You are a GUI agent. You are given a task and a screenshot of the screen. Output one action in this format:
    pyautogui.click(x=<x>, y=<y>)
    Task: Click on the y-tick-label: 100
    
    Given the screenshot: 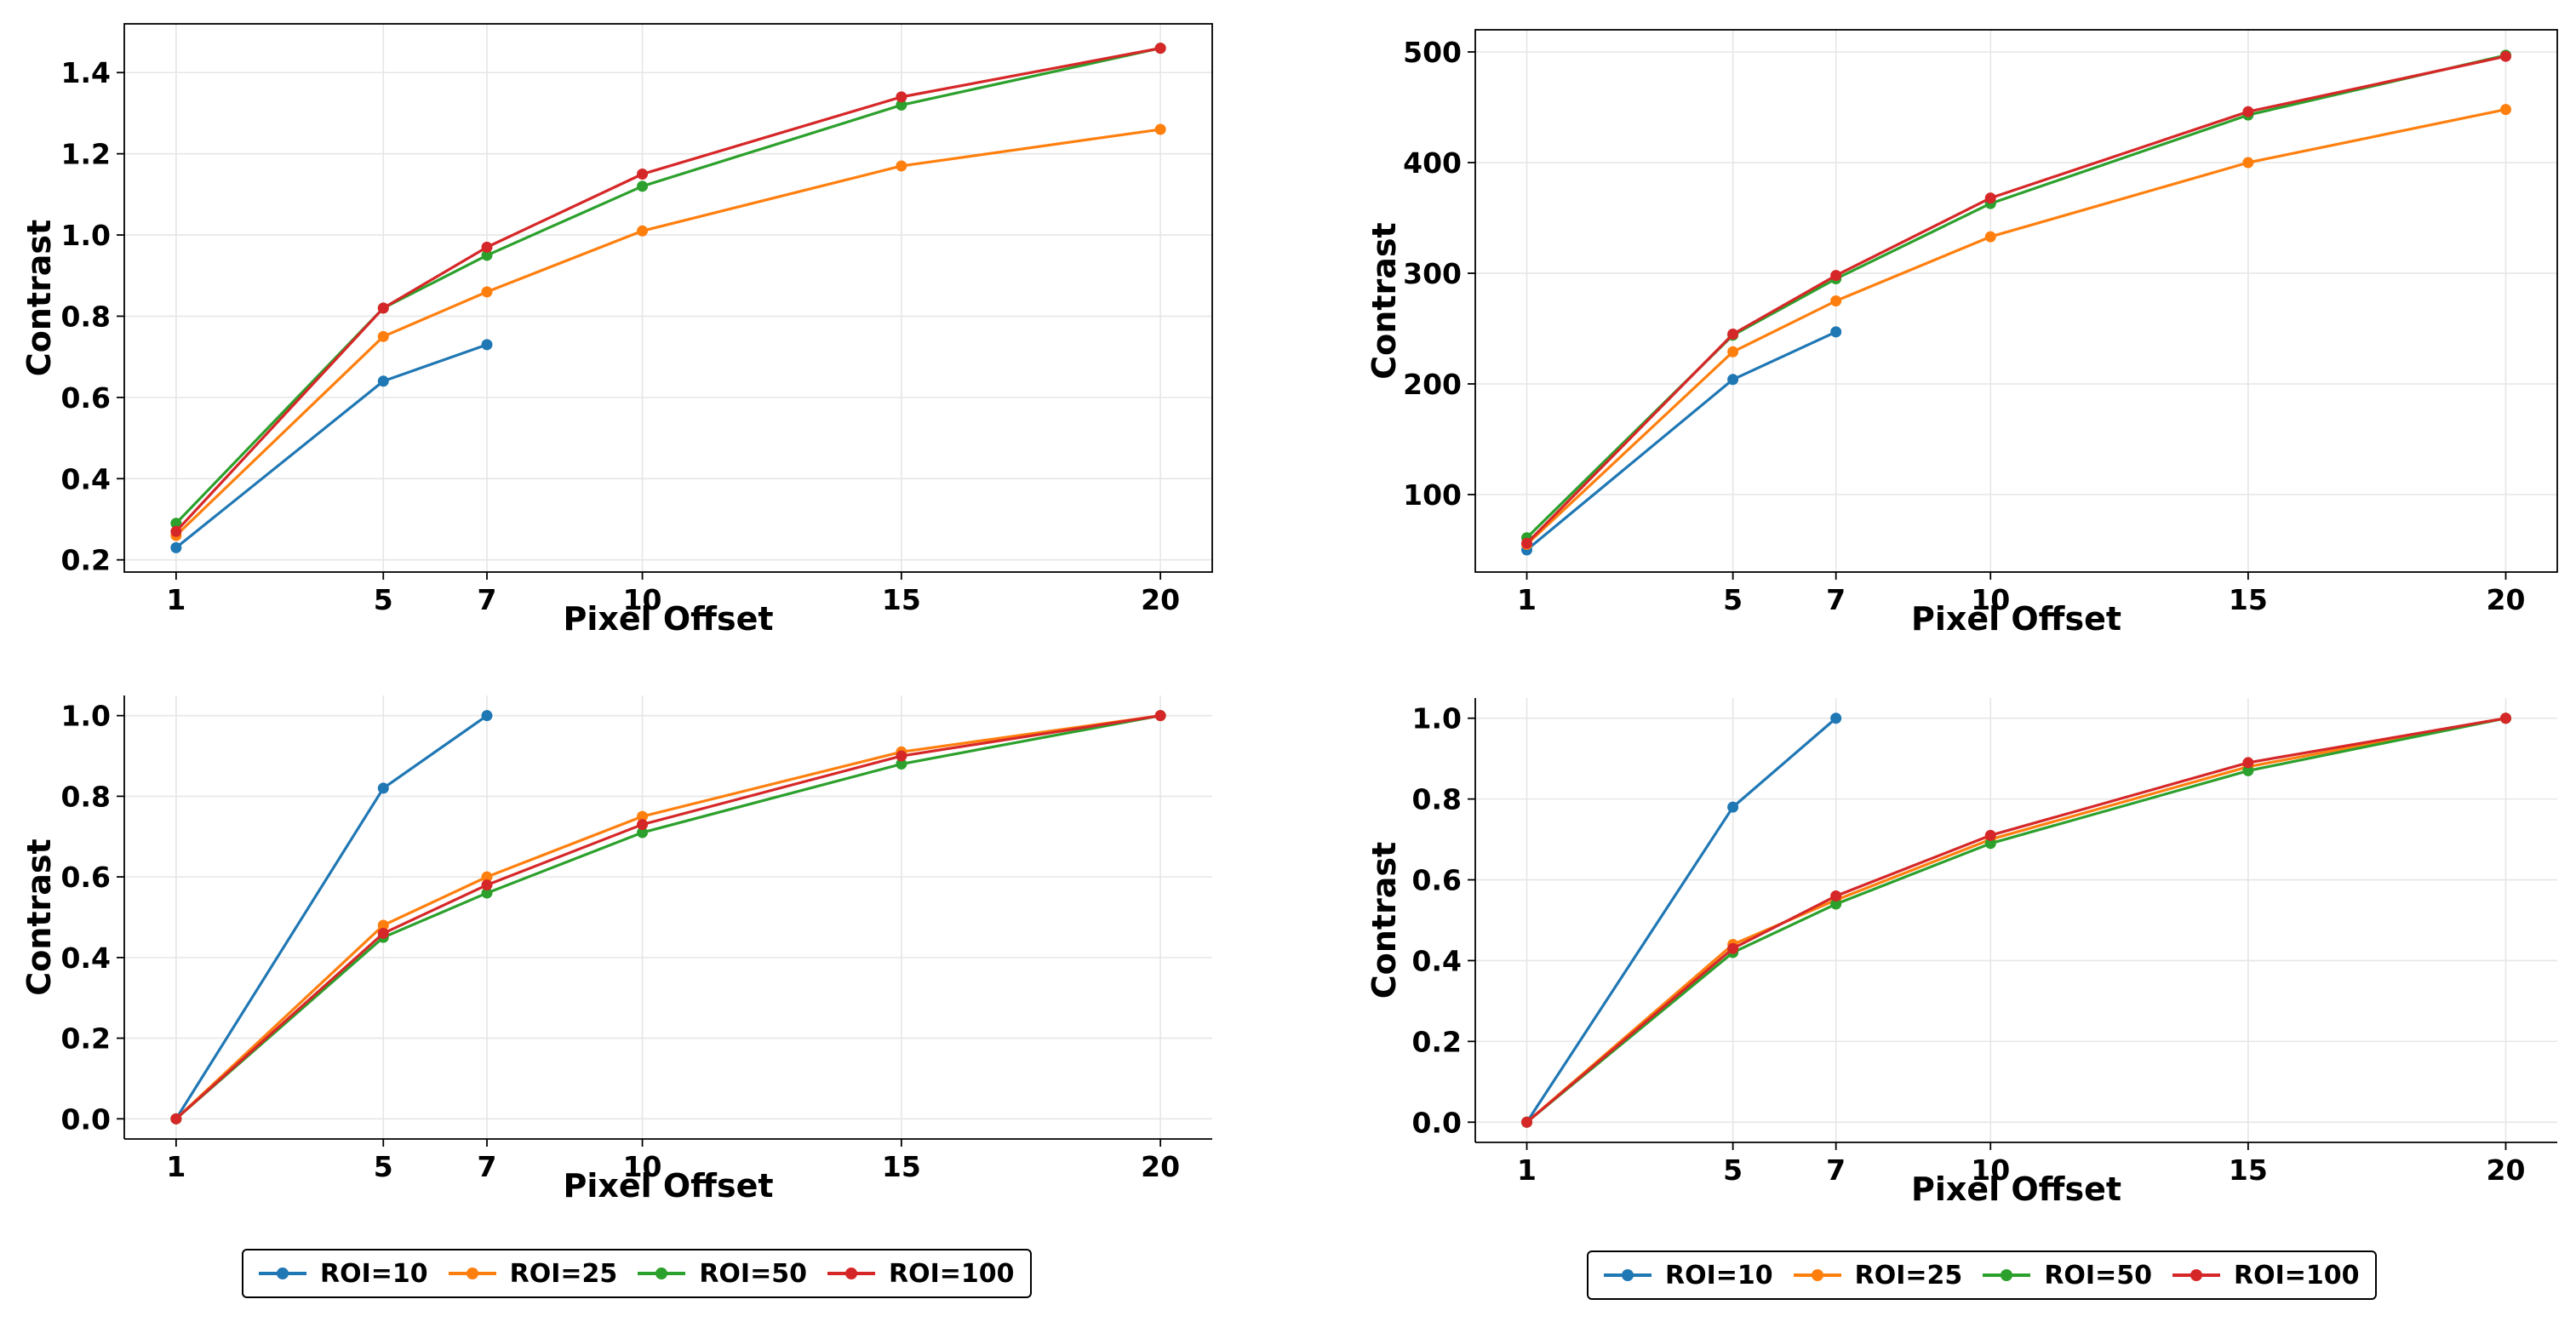 What is the action you would take?
    pyautogui.click(x=1433, y=495)
    